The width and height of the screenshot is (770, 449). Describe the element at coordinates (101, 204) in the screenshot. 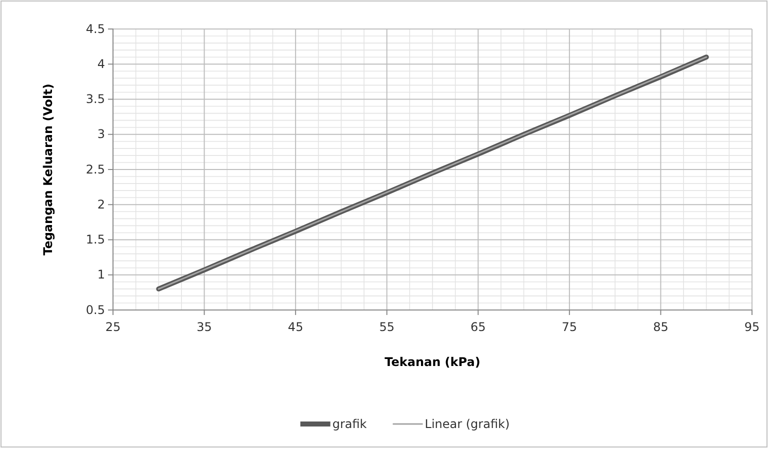

I see `y-tick-label: 2` at that location.